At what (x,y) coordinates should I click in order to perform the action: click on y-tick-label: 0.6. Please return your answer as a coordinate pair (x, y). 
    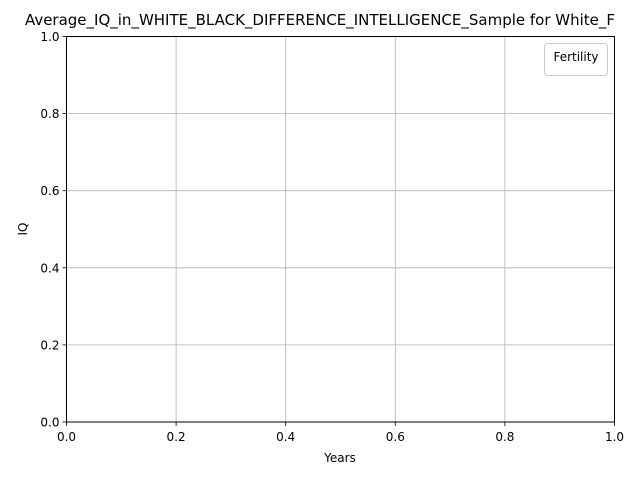
    Looking at the image, I should click on (49, 191).